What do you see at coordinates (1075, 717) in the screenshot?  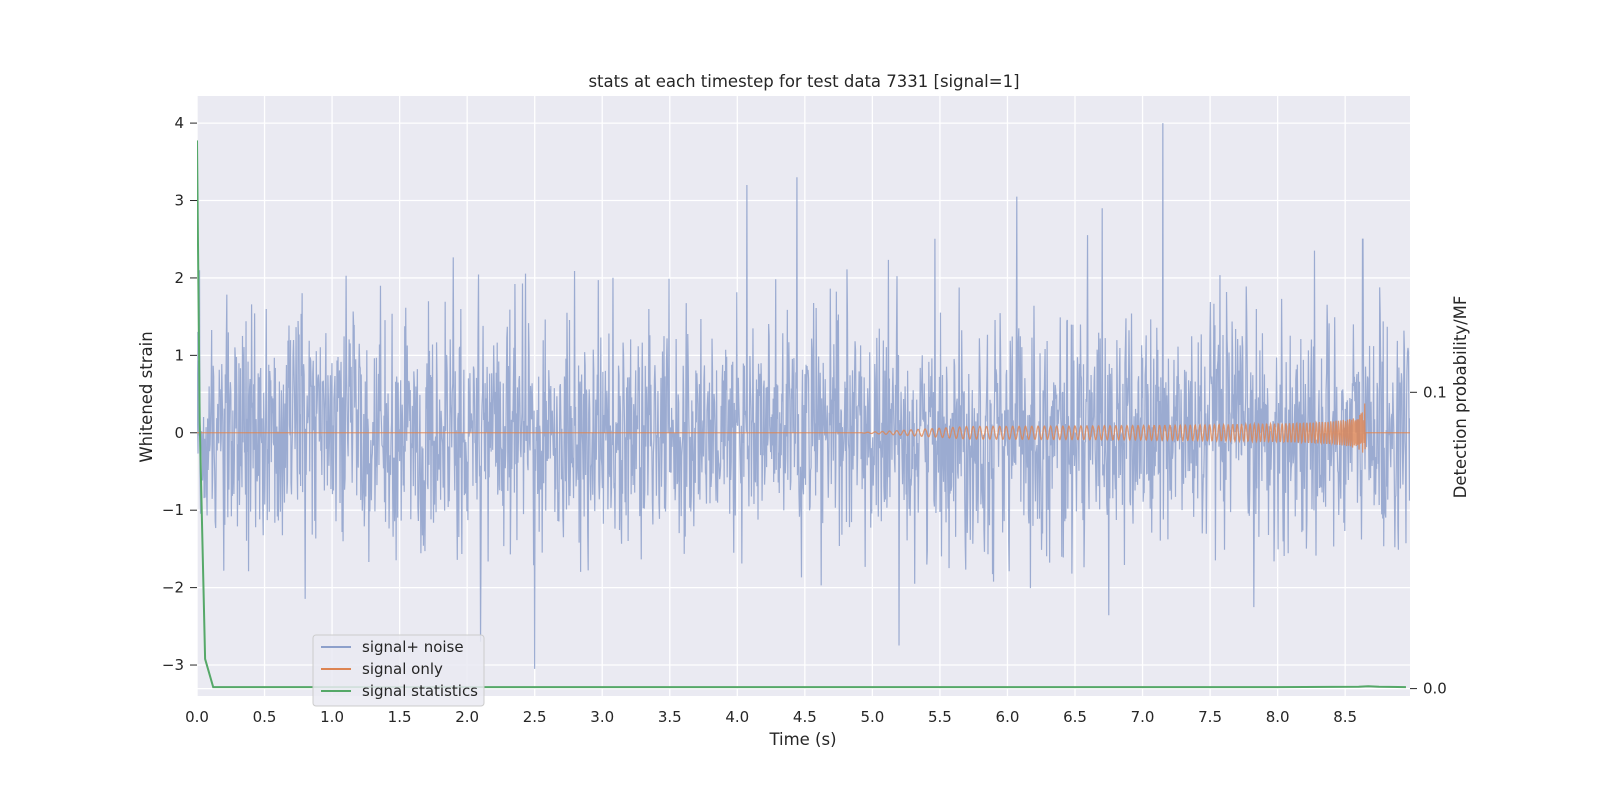 I see `x-tick-label: 6.5` at bounding box center [1075, 717].